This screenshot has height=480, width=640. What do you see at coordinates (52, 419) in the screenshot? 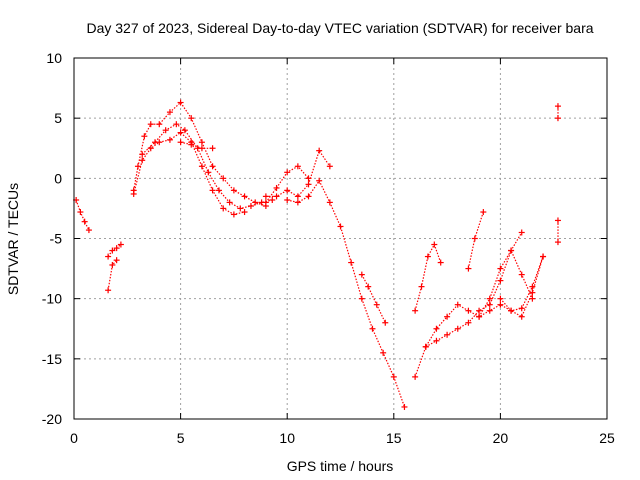
I see `y-tick-label: -20` at bounding box center [52, 419].